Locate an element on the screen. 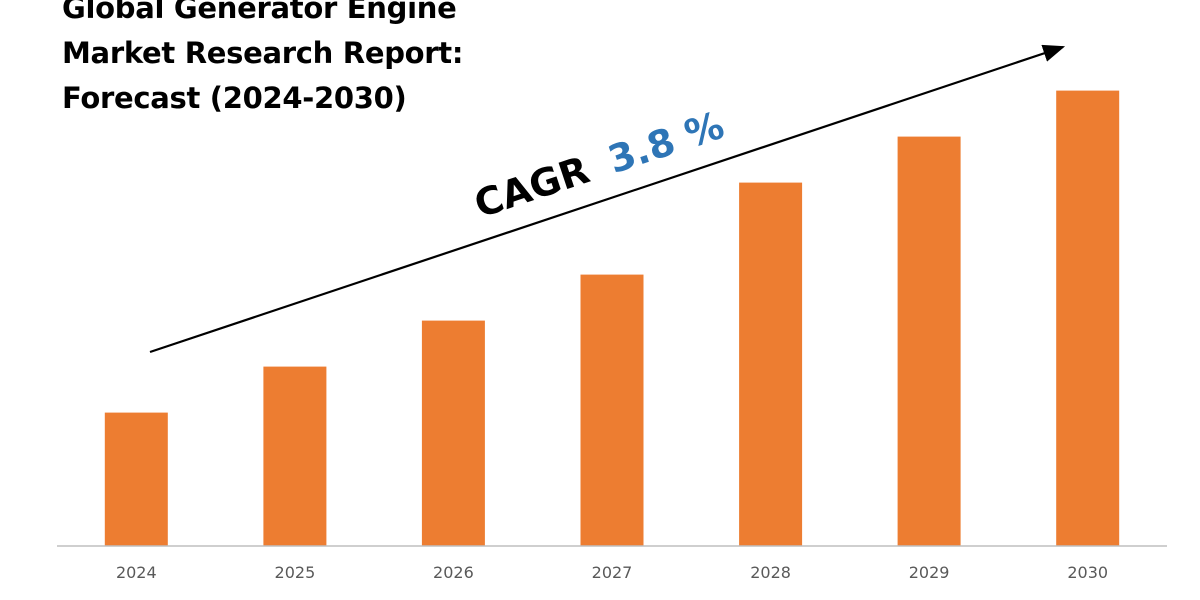 This screenshot has width=1200, height=600. x-tick-label: 2027 is located at coordinates (612, 572).